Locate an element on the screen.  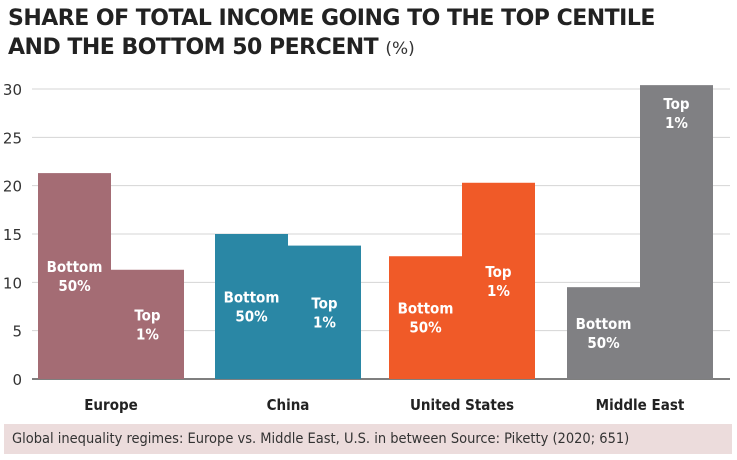
y-tick-label: 10 is located at coordinates (12, 283).